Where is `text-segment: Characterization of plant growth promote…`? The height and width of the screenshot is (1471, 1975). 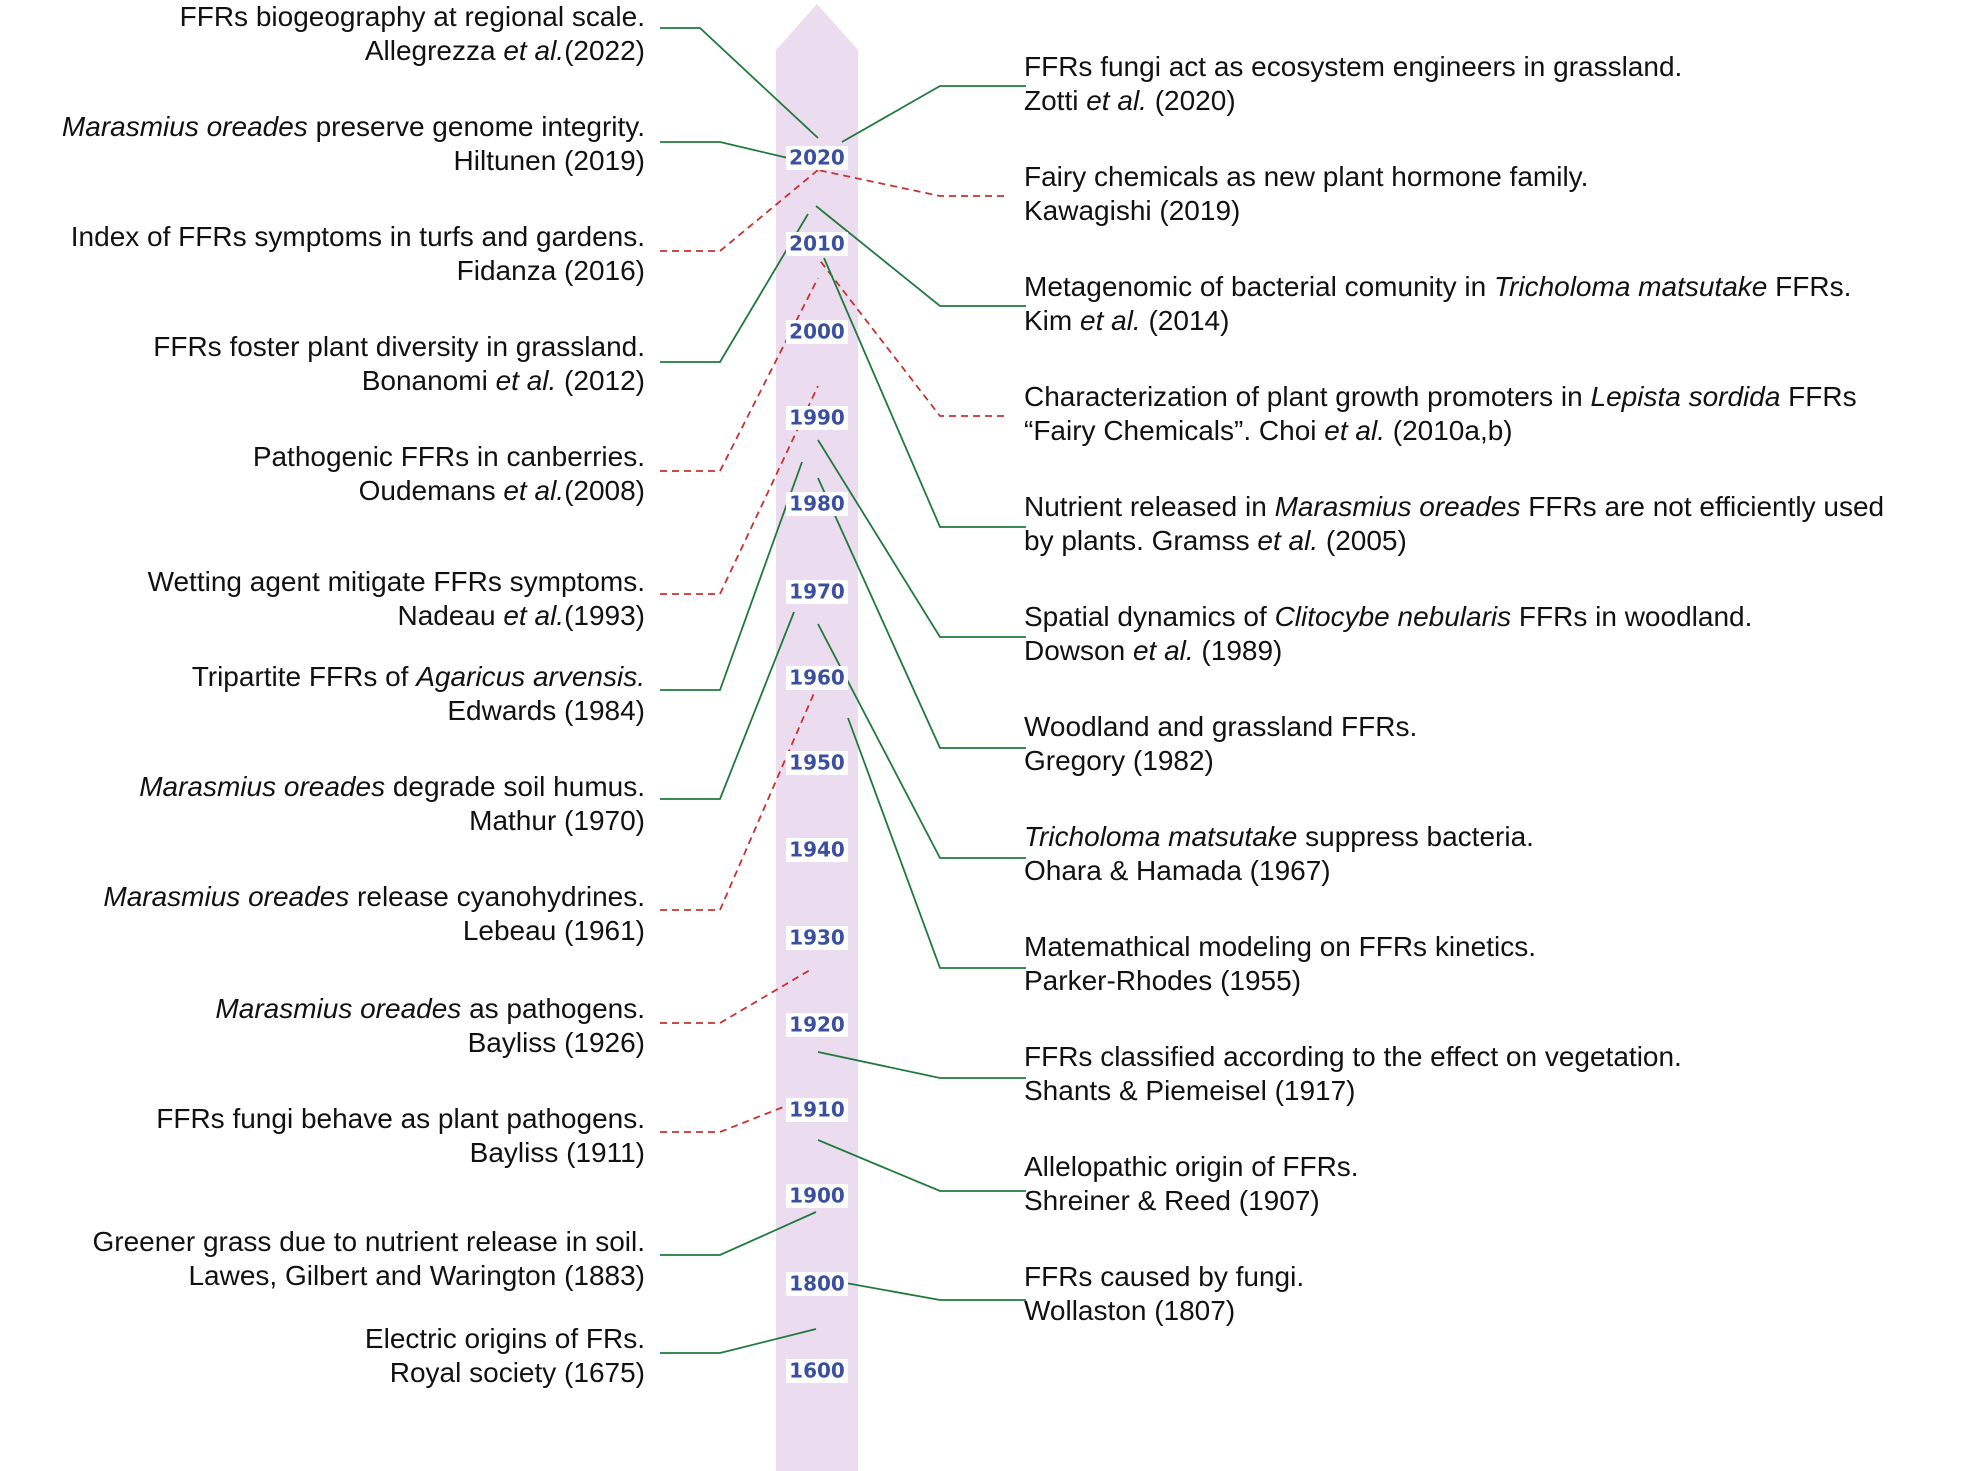
text-segment: Characterization of plant growth promote… is located at coordinates (1307, 396).